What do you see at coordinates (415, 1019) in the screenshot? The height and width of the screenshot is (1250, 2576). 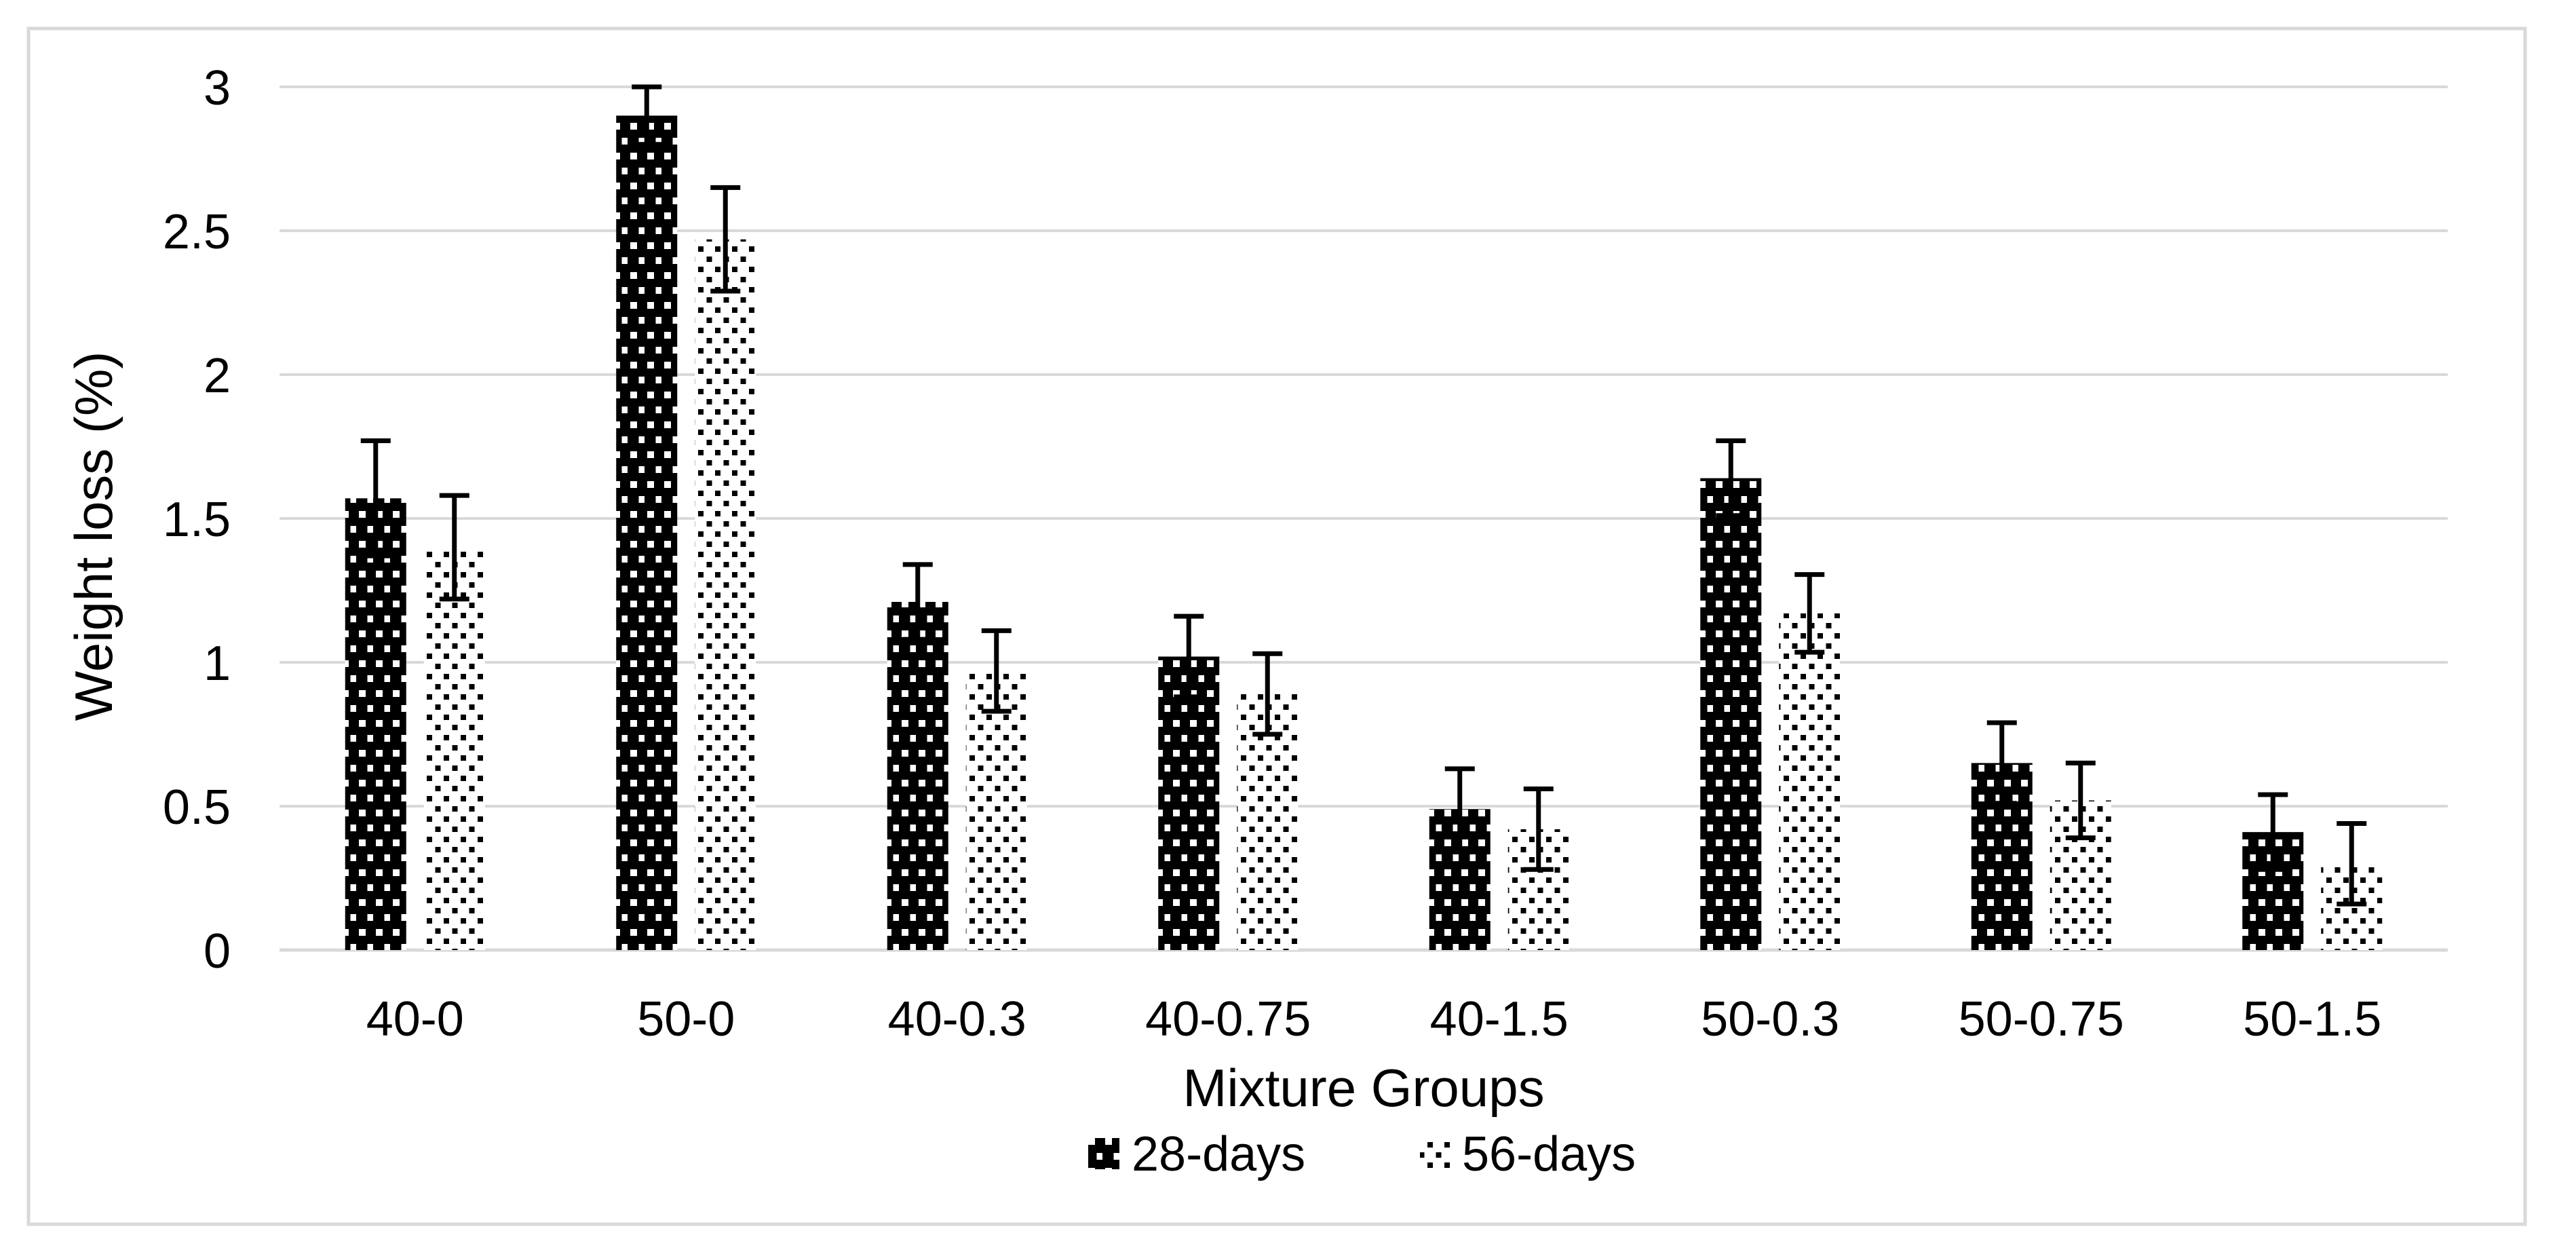 I see `x-category-label-40-0: 40-0` at bounding box center [415, 1019].